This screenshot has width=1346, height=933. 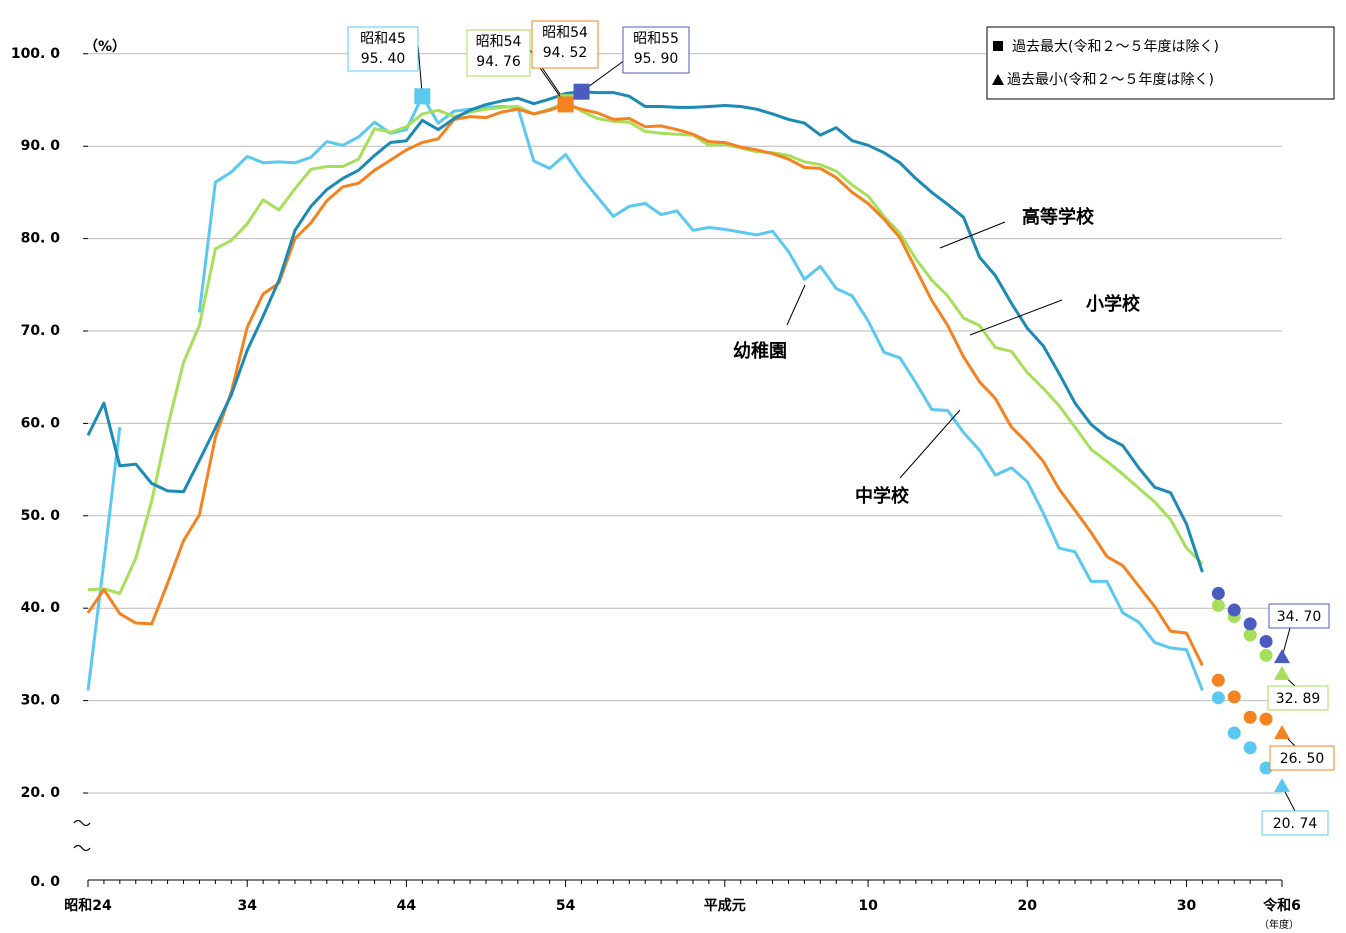 I want to click on legend-max-symbol, so click(x=998, y=46).